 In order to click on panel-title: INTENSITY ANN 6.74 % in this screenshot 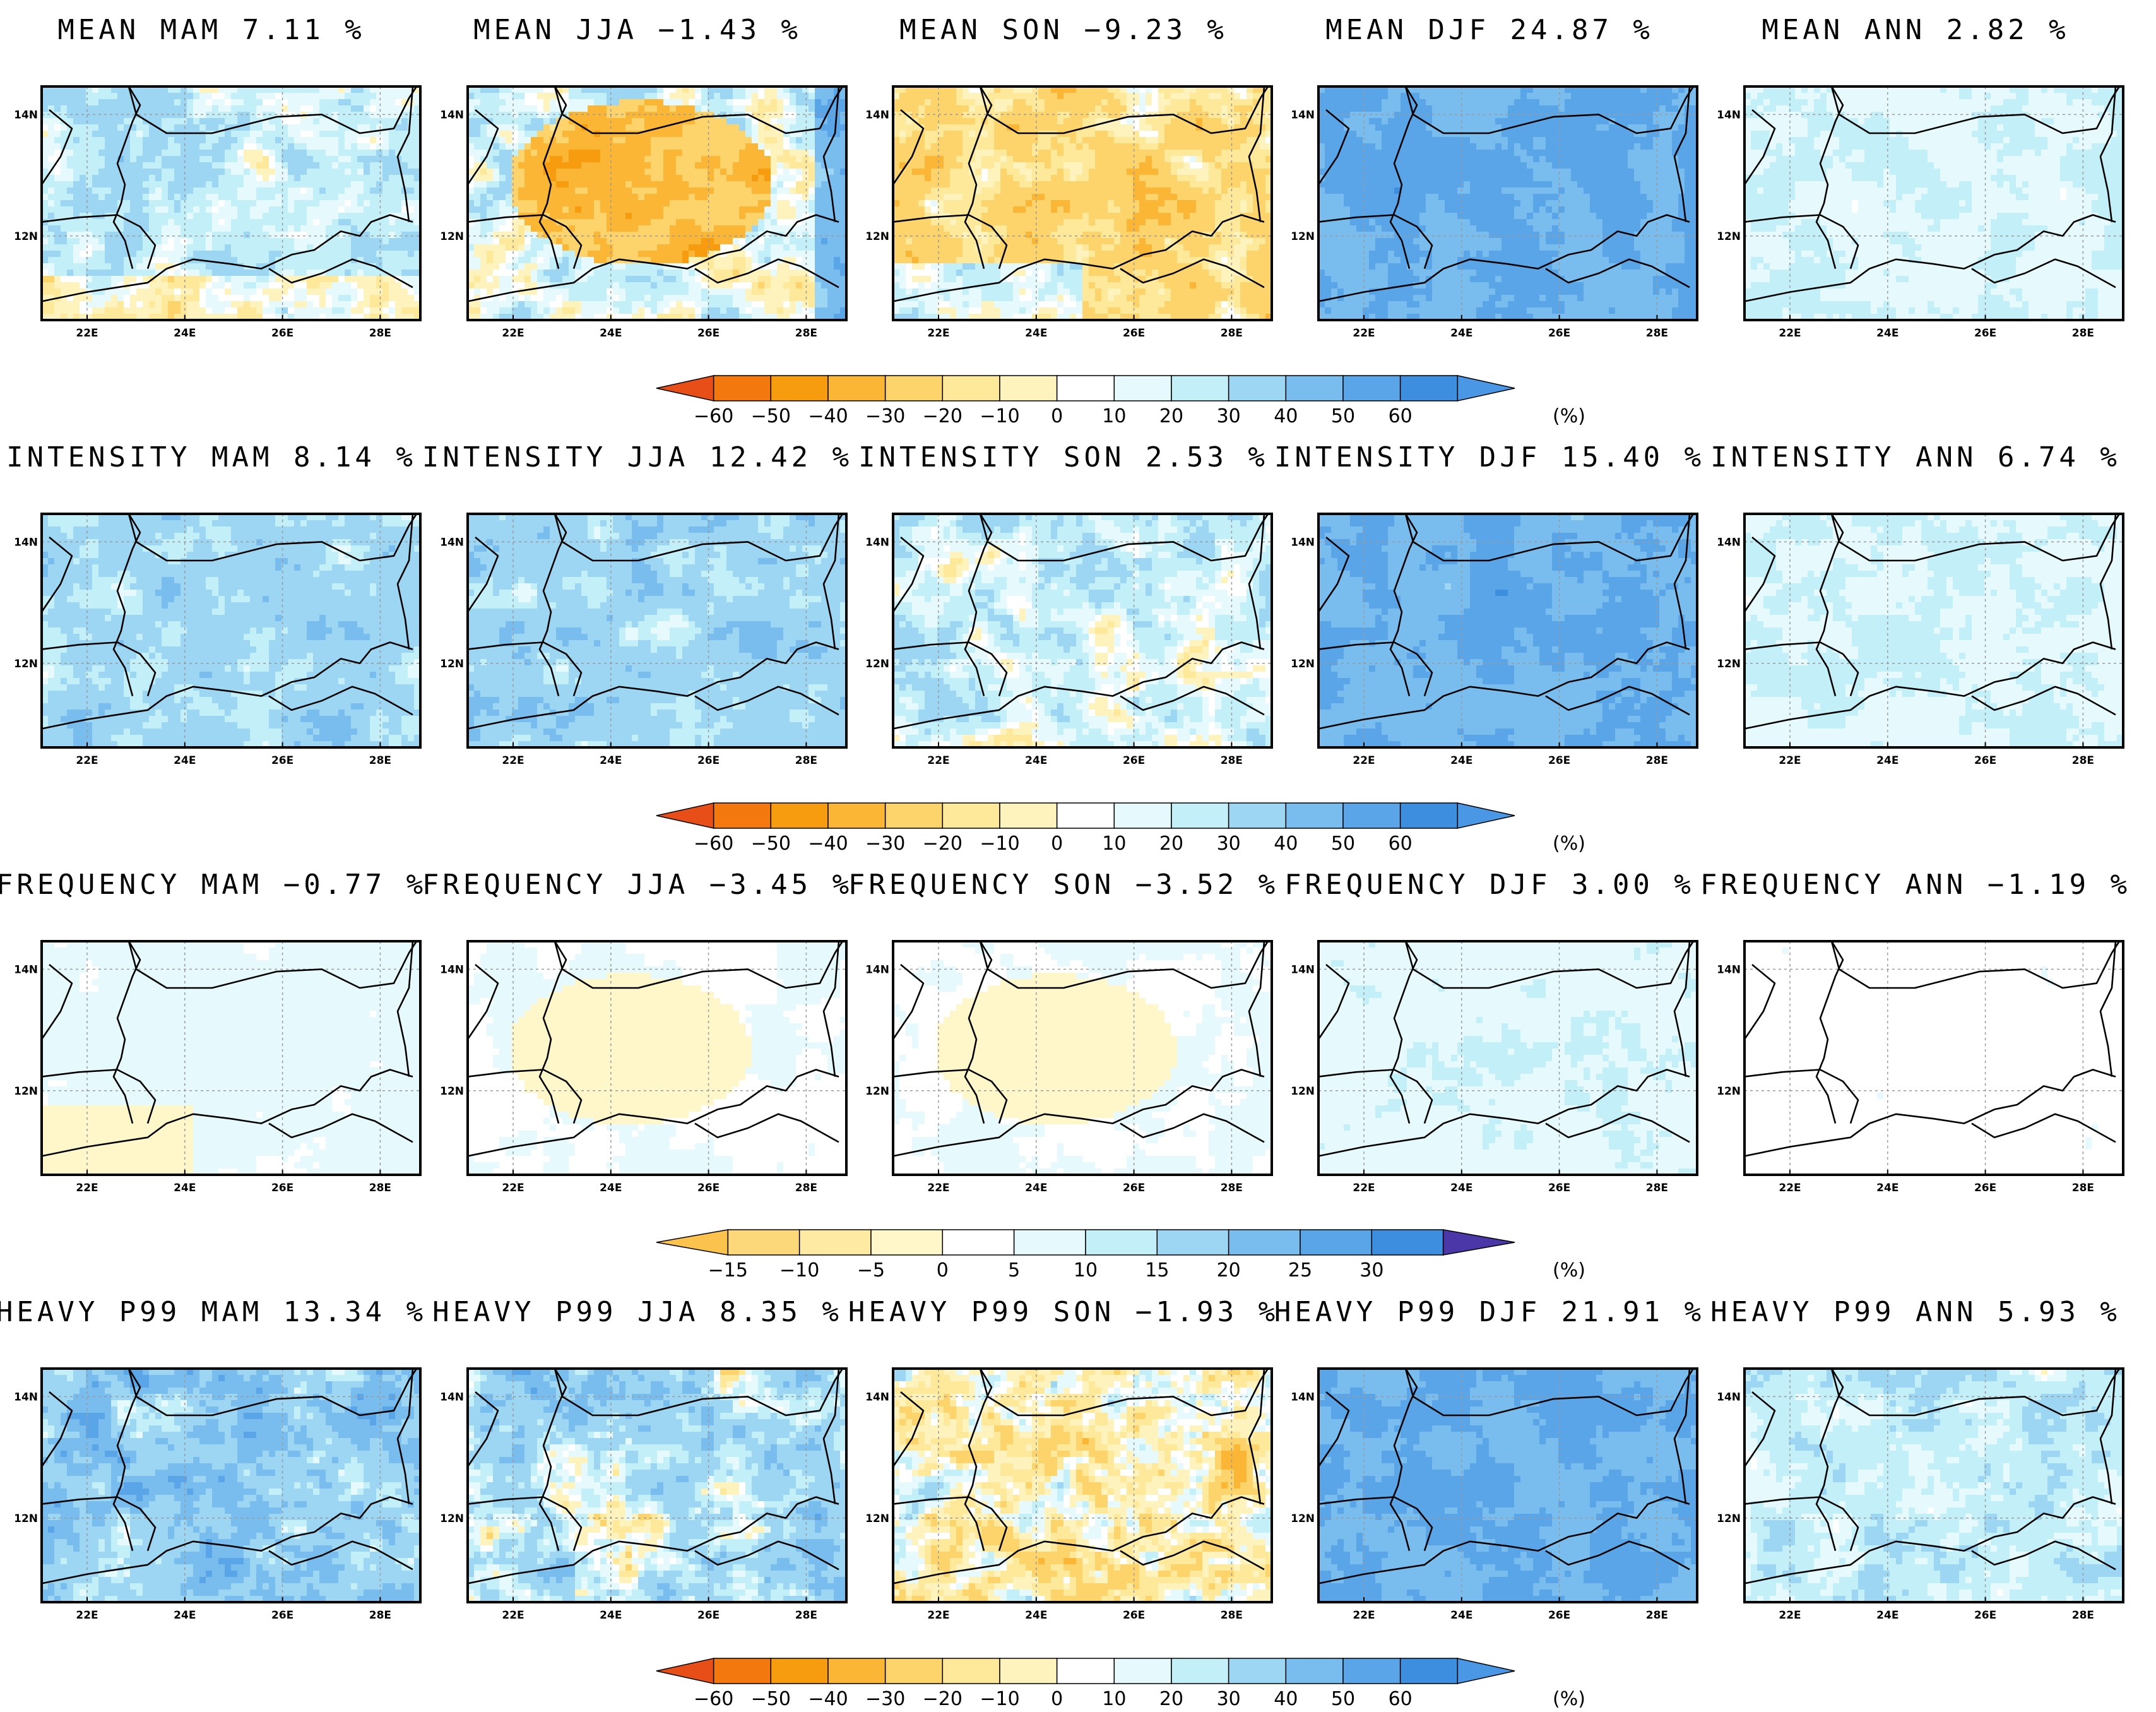, I will do `click(1916, 457)`.